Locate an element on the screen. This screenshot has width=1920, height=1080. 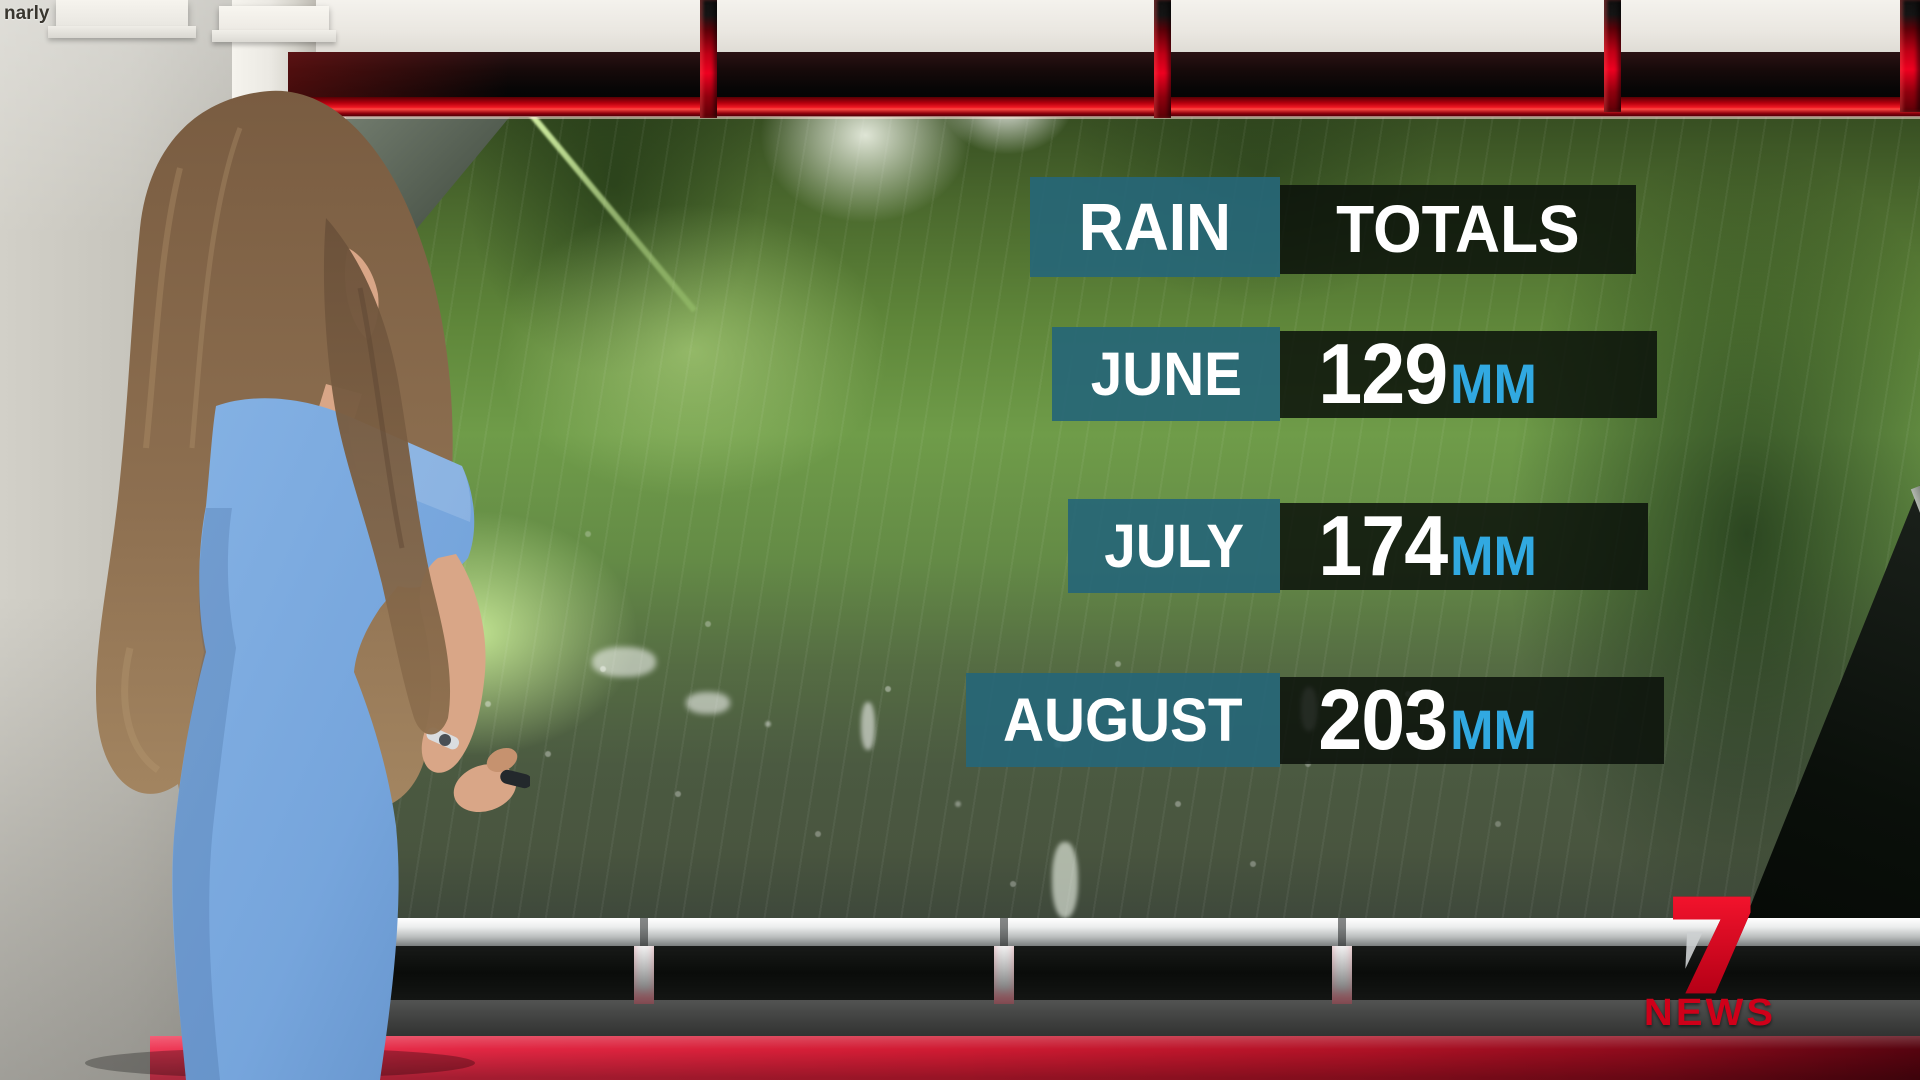
month-label: AUGUST is located at coordinates (1123, 720).